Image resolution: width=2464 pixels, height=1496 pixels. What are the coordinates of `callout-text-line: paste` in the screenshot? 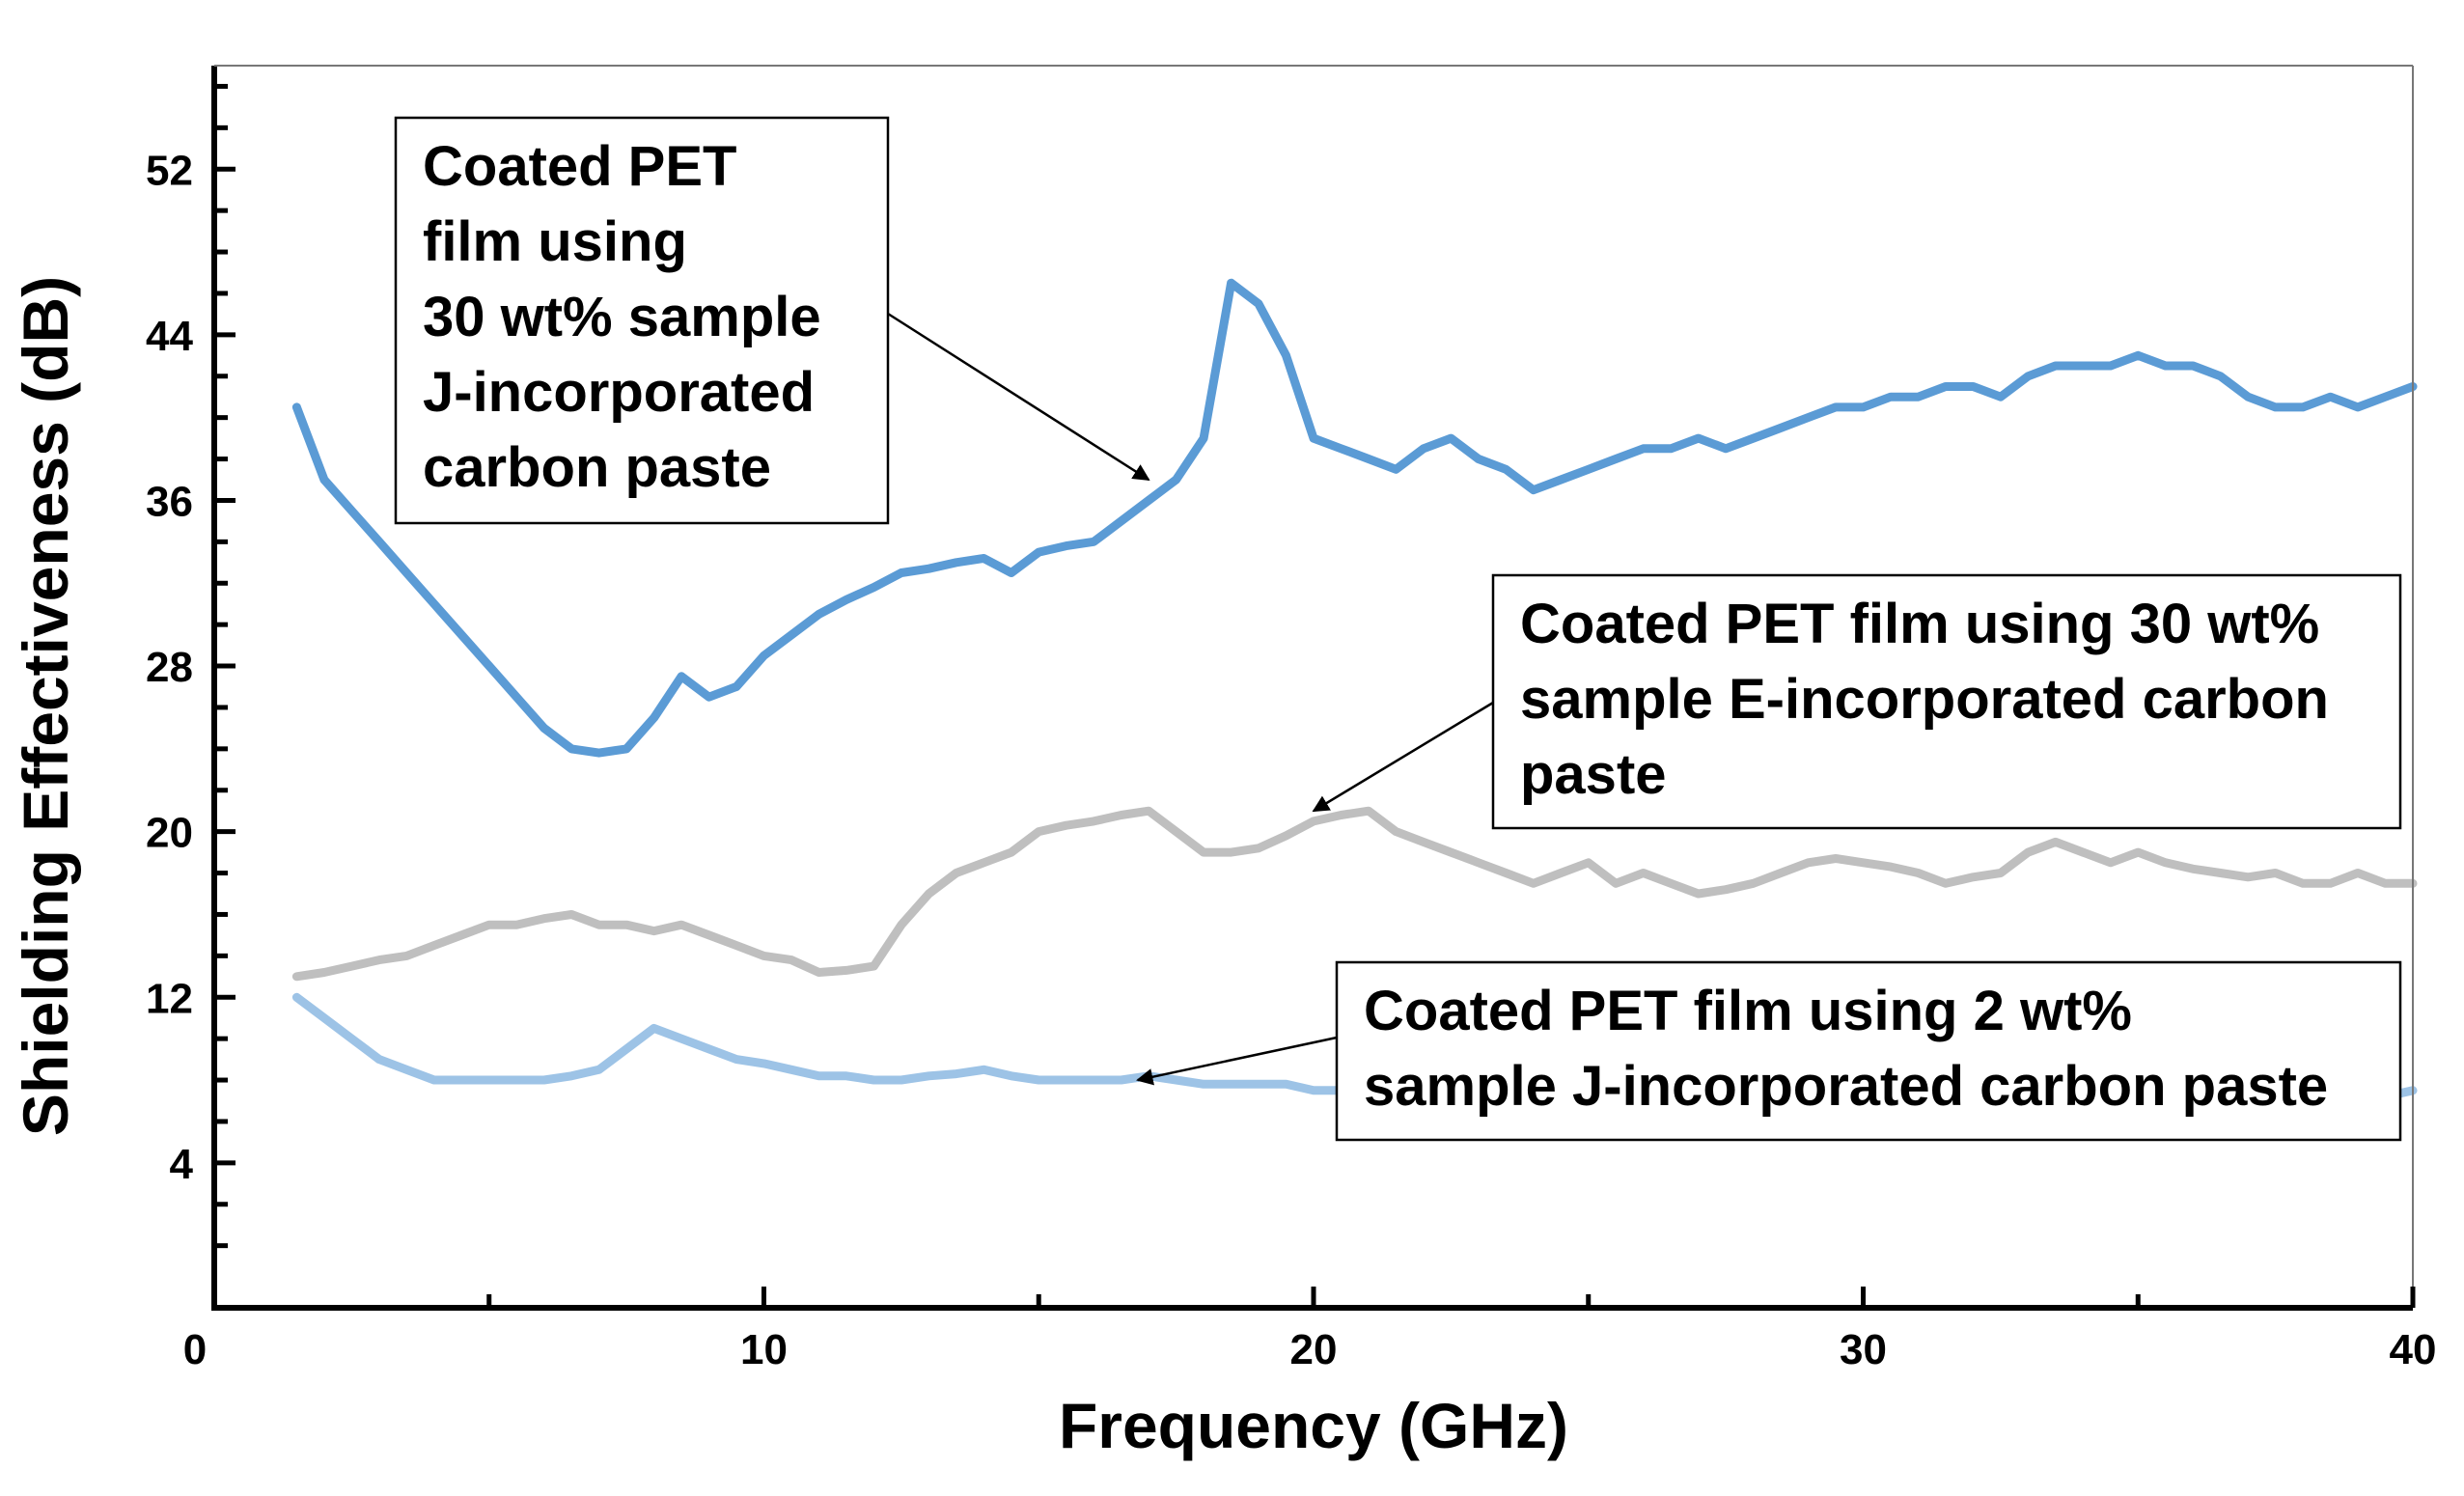 It's located at (1594, 775).